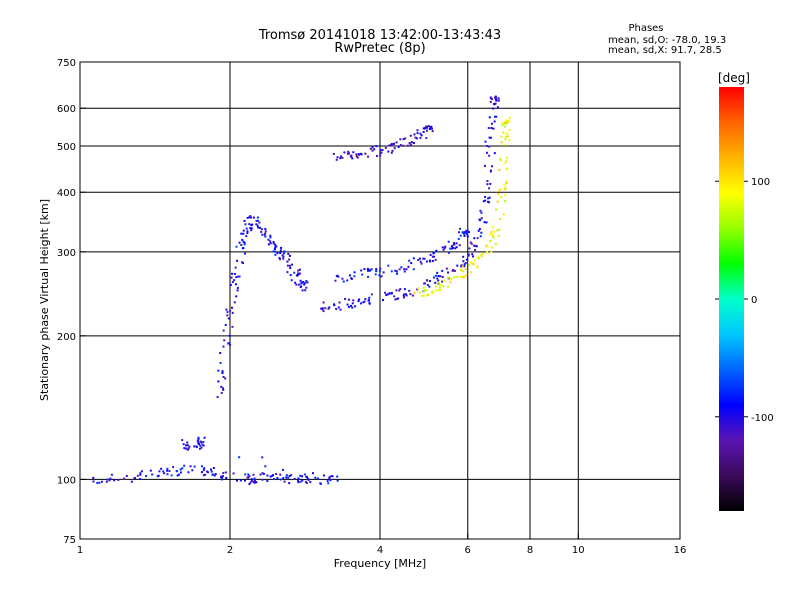  What do you see at coordinates (665, 50) in the screenshot?
I see `phase-stats-x: mean, sd,X: 91.7, 28.5` at bounding box center [665, 50].